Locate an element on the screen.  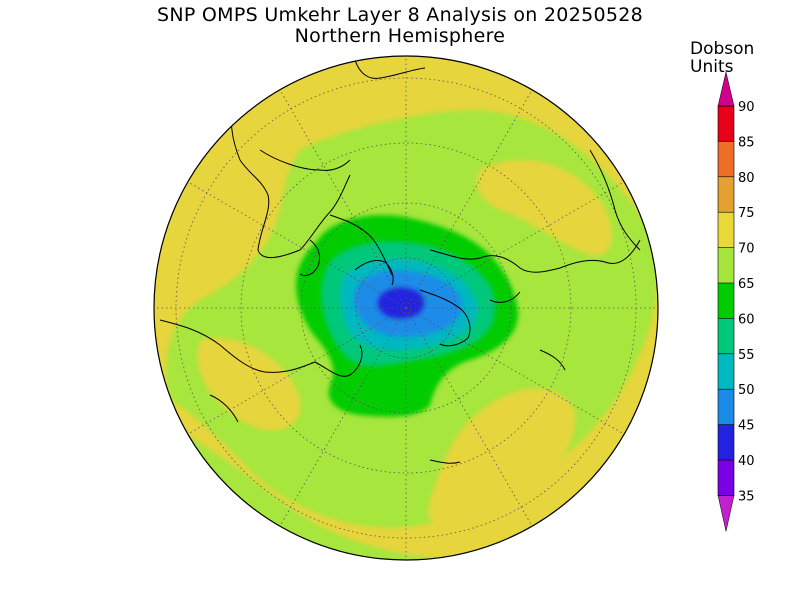
map-subtitle: Northern Hemisphere is located at coordinates (400, 36).